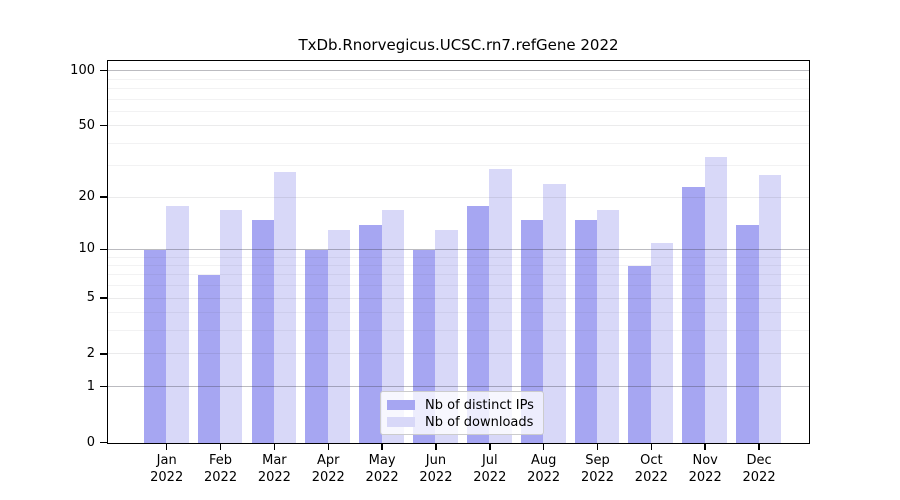 This screenshot has height=500, width=900. What do you see at coordinates (693, 314) in the screenshot?
I see `bar-ips-nov` at bounding box center [693, 314].